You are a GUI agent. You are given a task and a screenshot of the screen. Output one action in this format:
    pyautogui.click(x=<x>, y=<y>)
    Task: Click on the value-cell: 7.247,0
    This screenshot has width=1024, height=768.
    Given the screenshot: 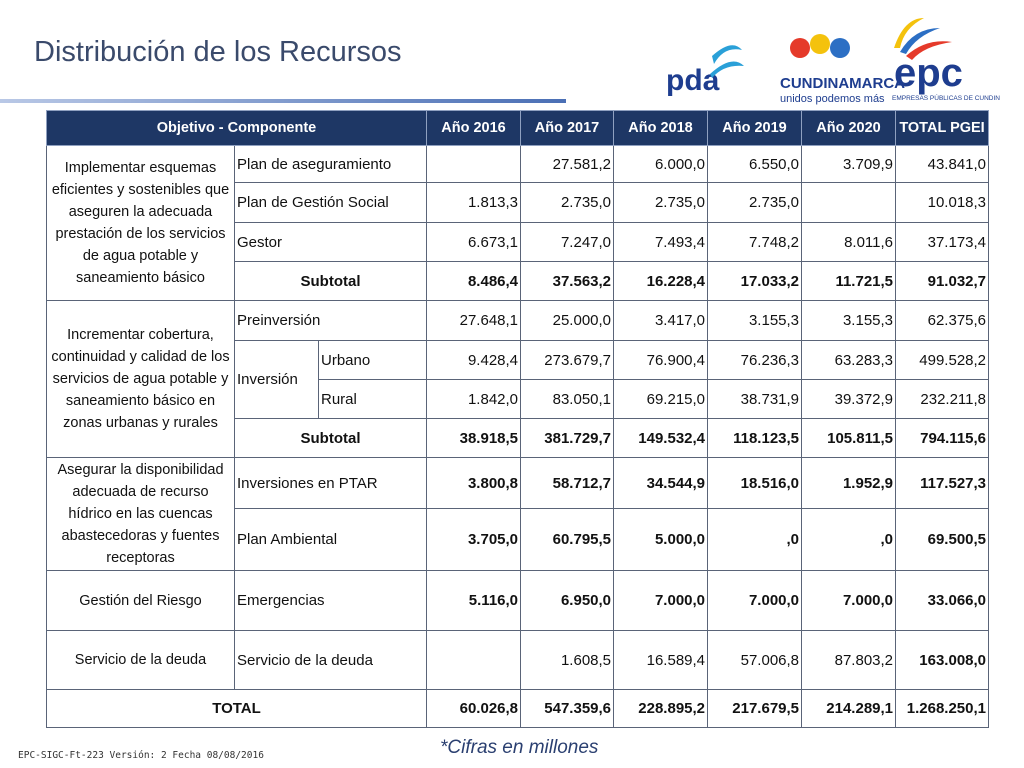 What is the action you would take?
    pyautogui.click(x=567, y=242)
    